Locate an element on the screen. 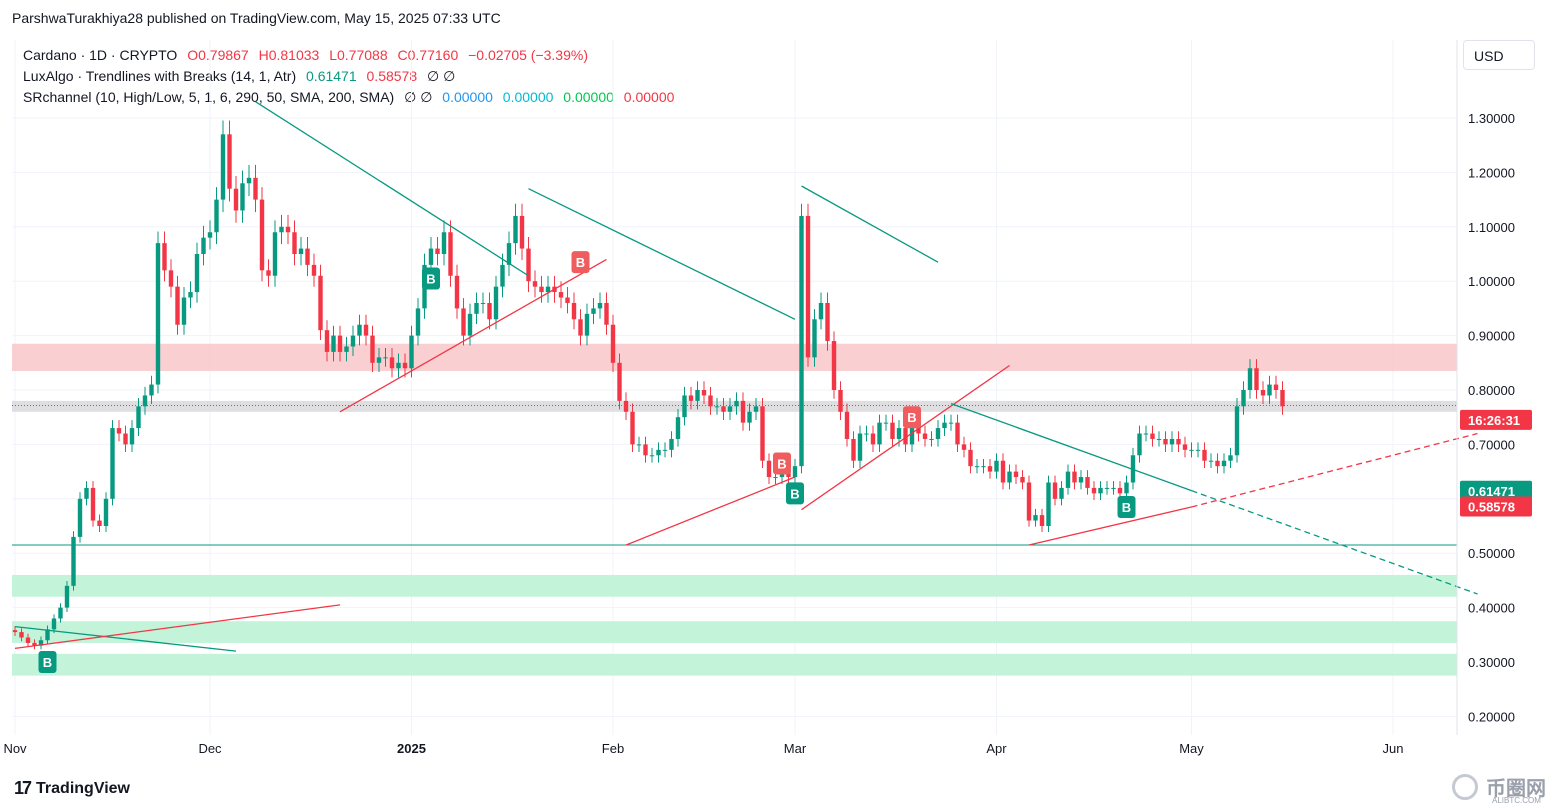 This screenshot has width=1553, height=810. trendline-lower-tag-bg is located at coordinates (1496, 506).